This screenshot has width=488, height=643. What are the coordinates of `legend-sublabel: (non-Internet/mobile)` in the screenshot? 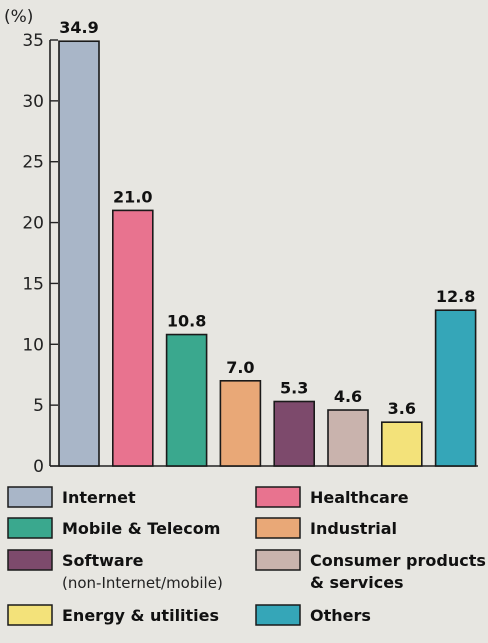 It's located at (142, 583).